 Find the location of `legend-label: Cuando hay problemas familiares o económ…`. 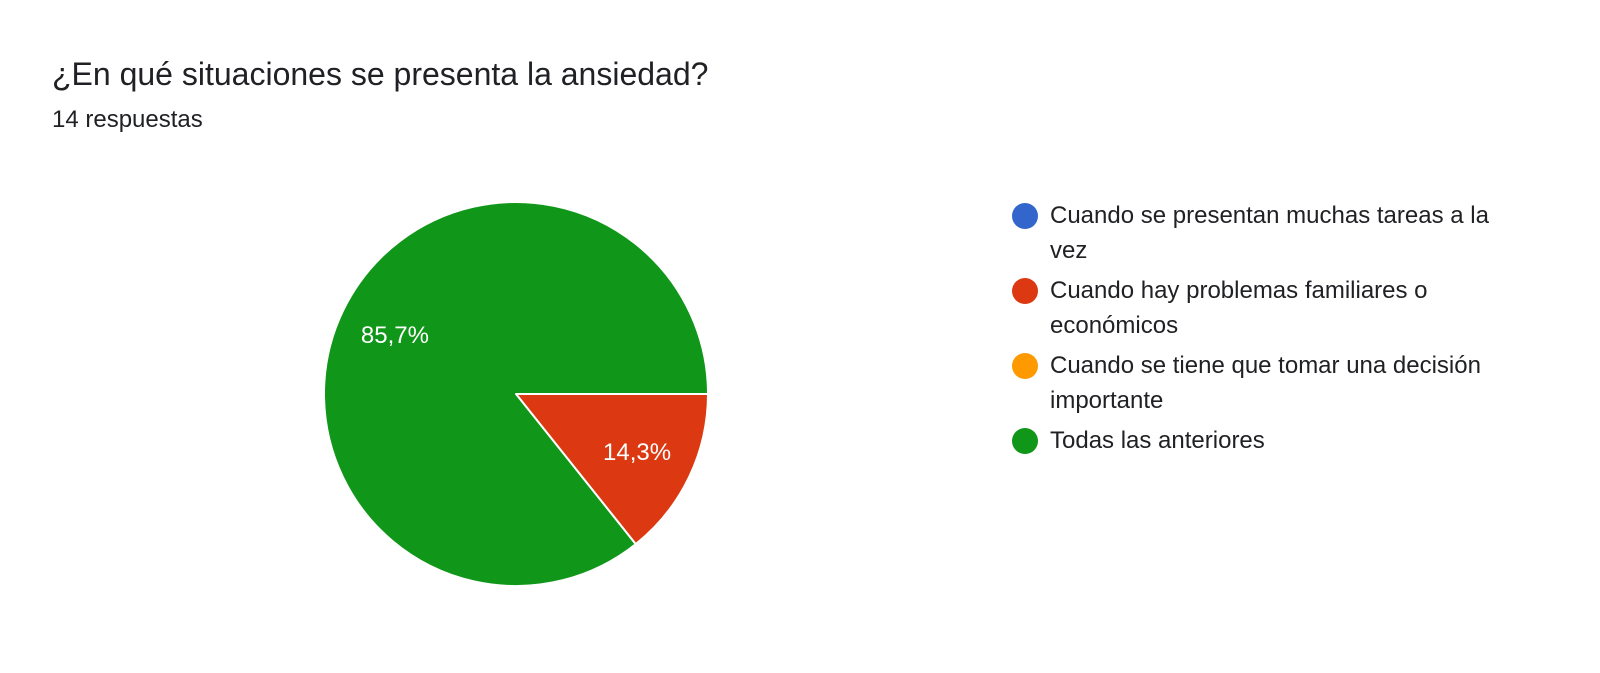

legend-label: Cuando hay problemas familiares o económ… is located at coordinates (1239, 308).